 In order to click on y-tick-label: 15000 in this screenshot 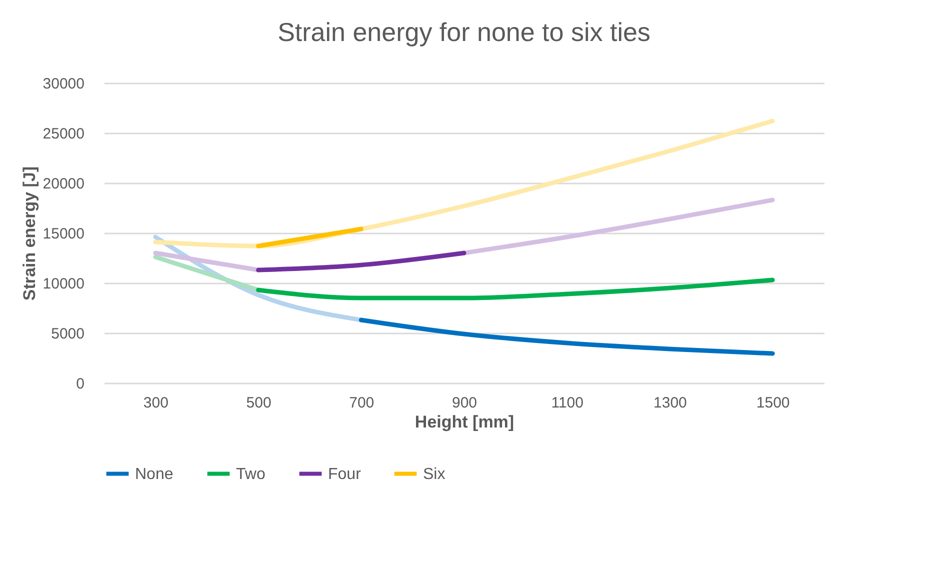, I will do `click(63, 234)`.